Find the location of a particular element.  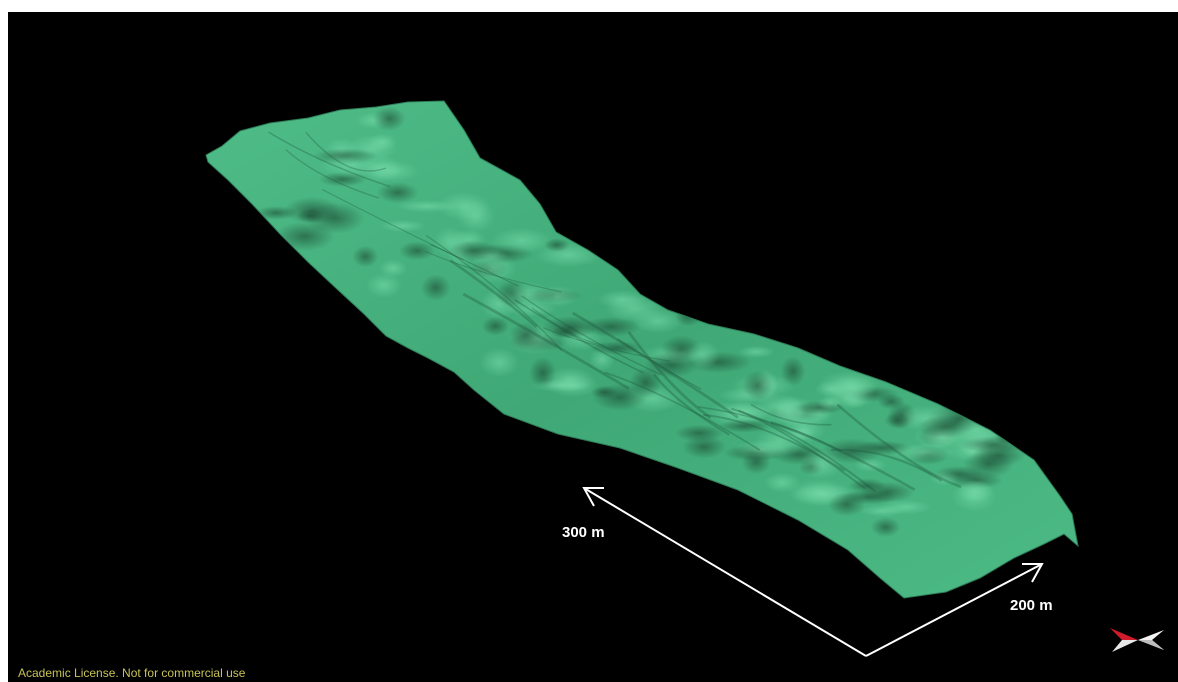

orientation-compass-icon is located at coordinates (1137, 640).